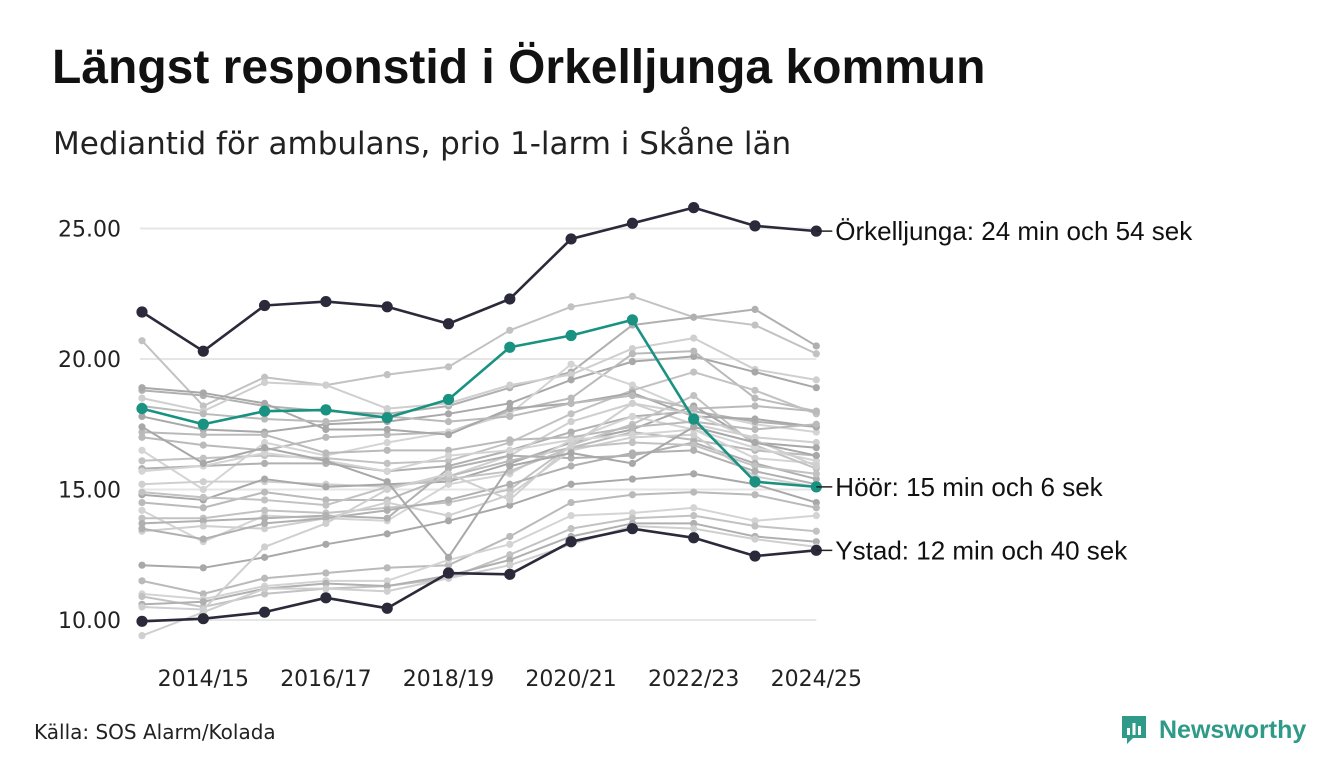 The height and width of the screenshot is (780, 1340). I want to click on y-tick-label: 10.00, so click(89, 621).